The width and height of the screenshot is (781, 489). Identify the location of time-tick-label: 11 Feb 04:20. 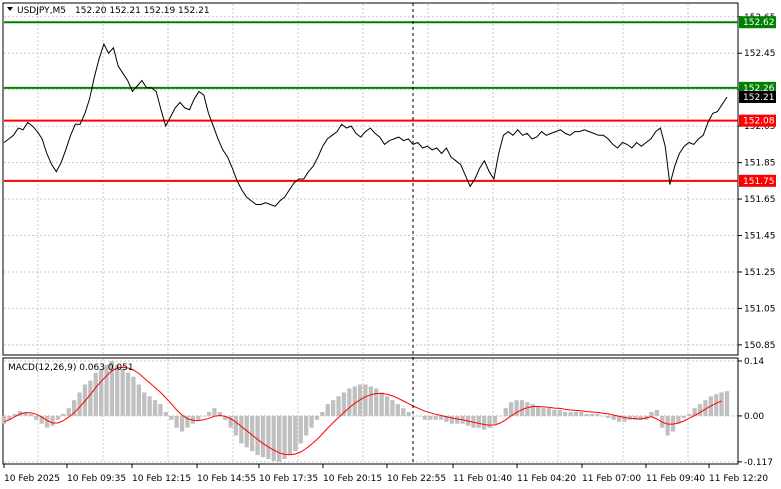
(546, 479).